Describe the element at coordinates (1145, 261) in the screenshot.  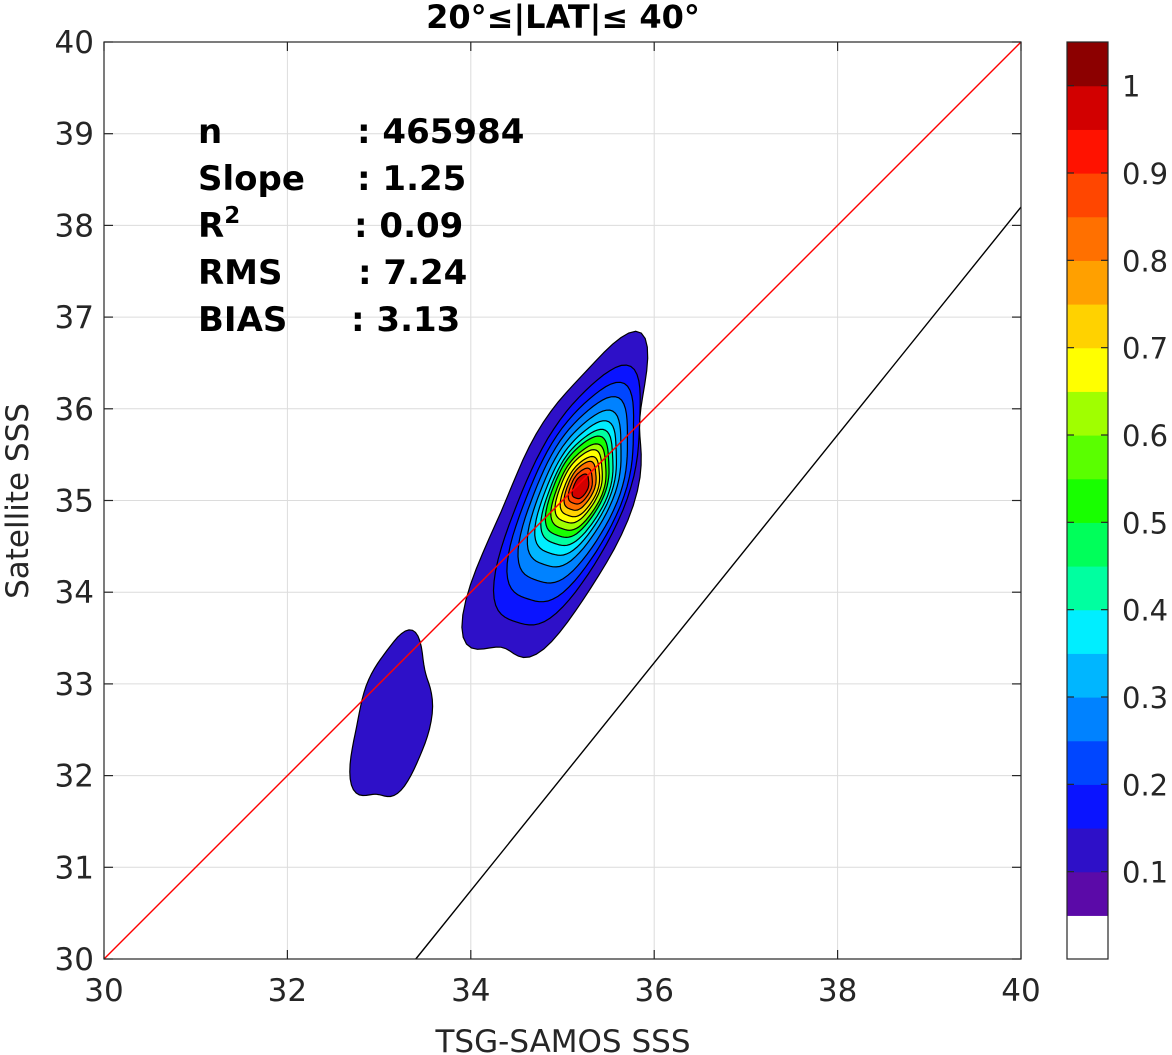
I see `colorbar-tick-label: 0.8` at that location.